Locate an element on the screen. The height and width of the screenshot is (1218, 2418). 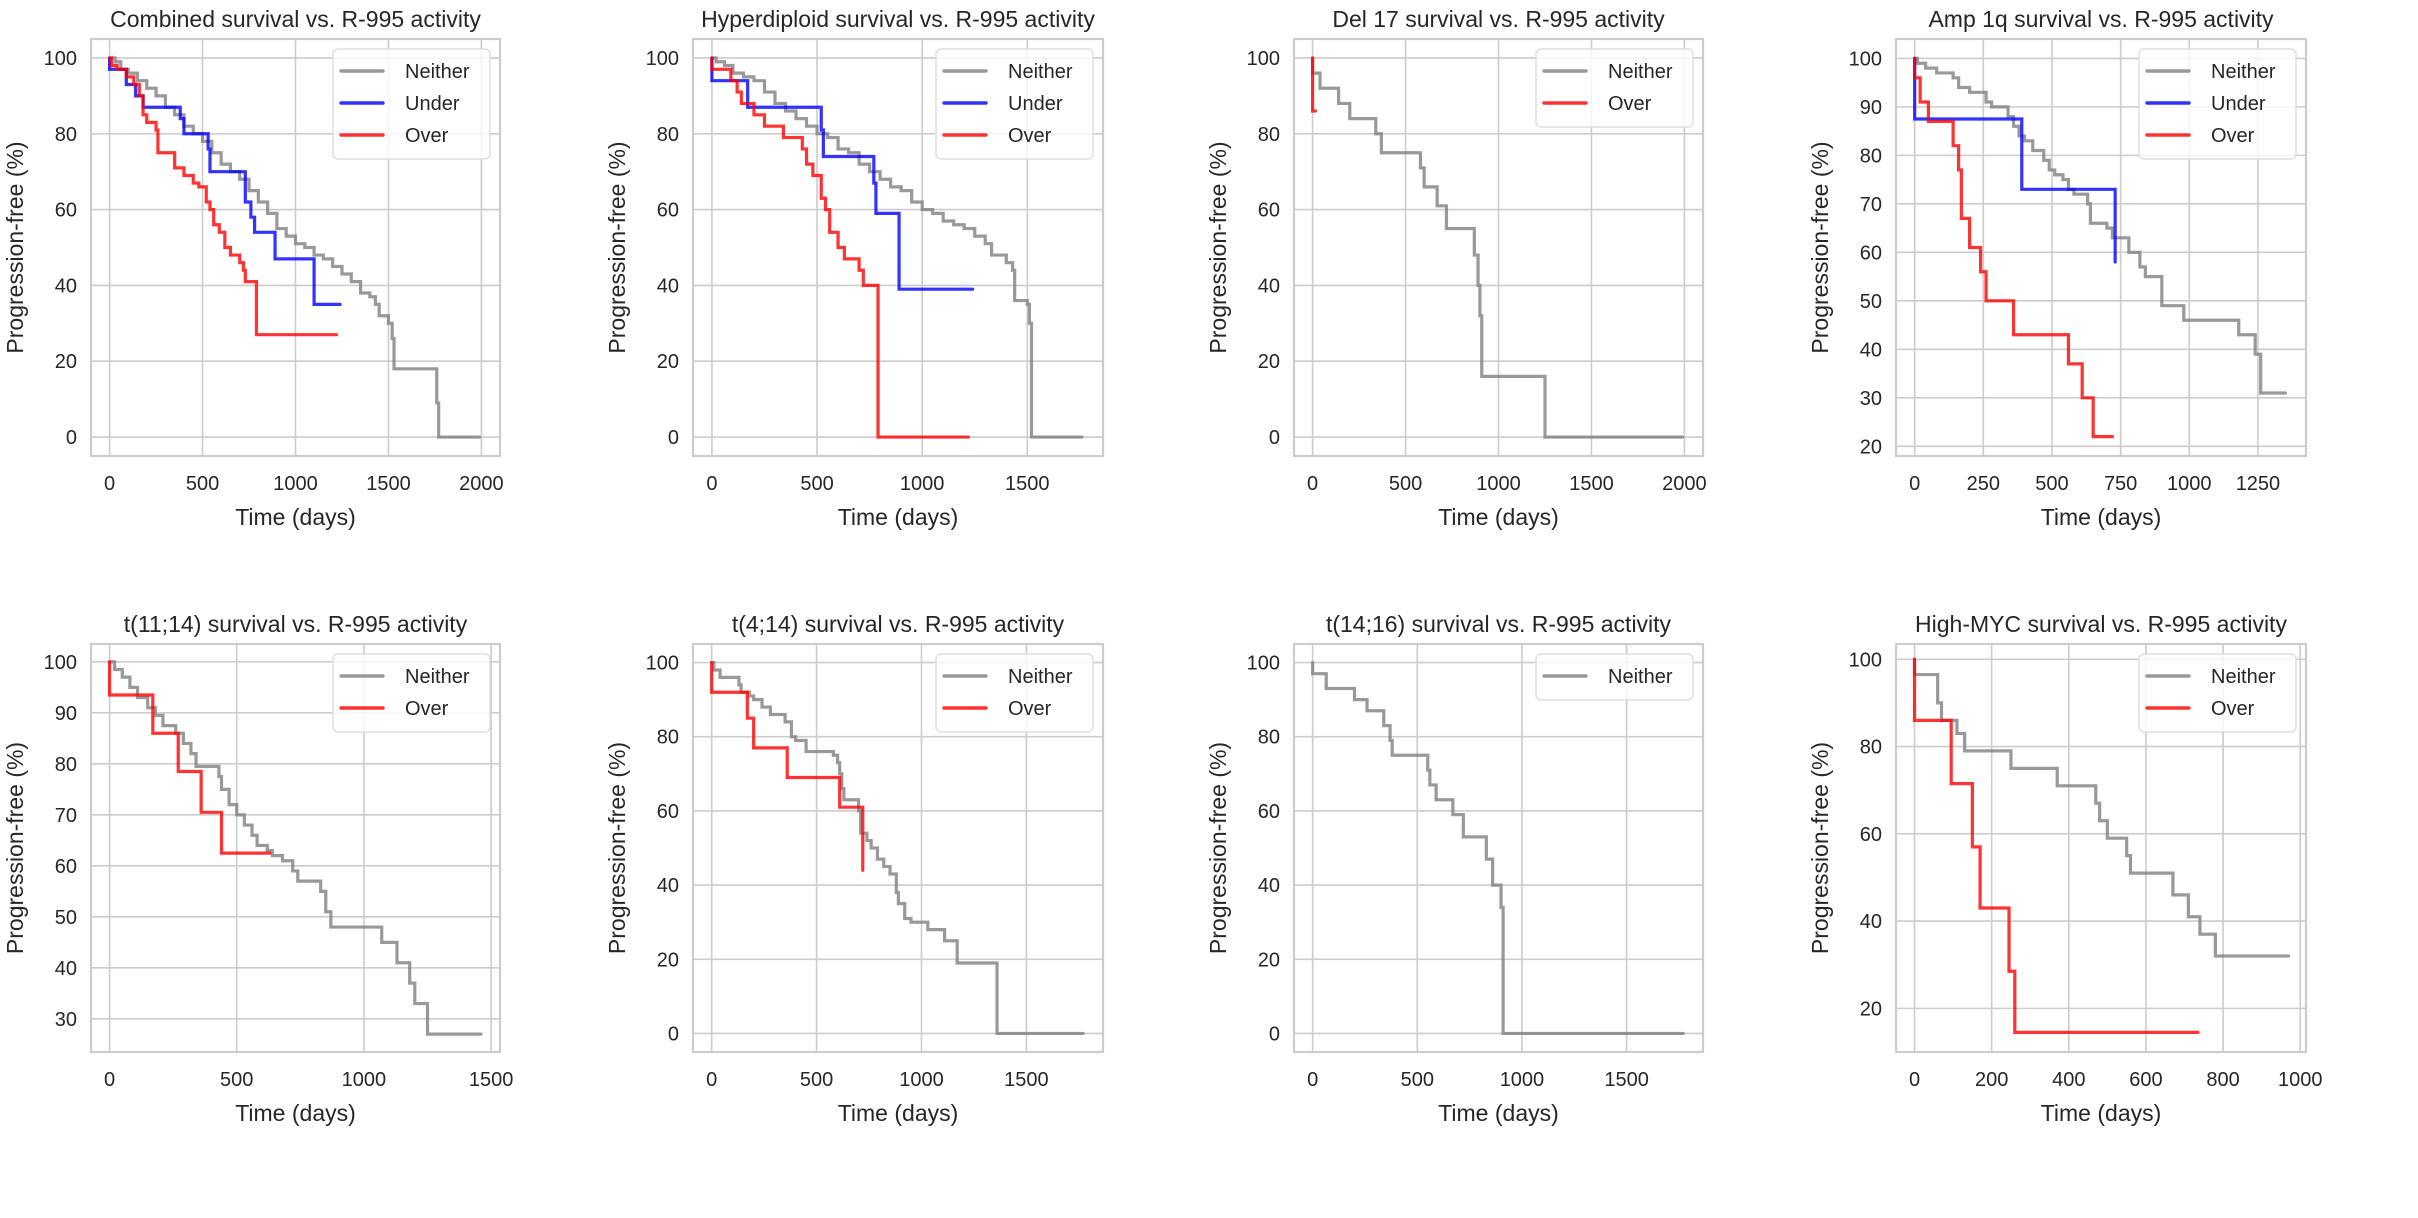
subplot-title: t(14;16) survival vs. R-995 activity is located at coordinates (1499, 624).